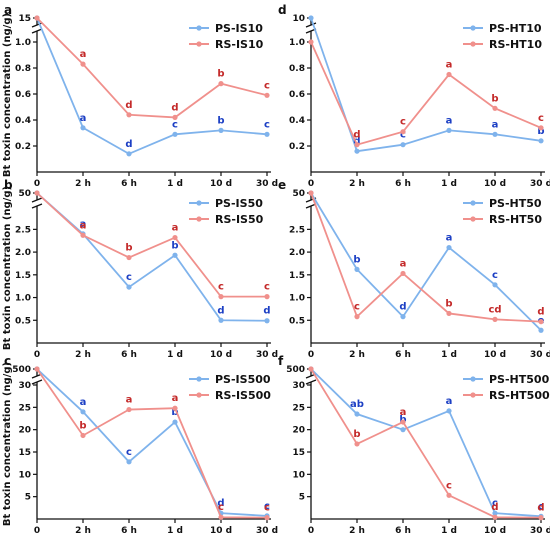 The height and width of the screenshot is (542, 550). What do you see at coordinates (426, 84) in the screenshot?
I see `series-PS-HT10: d c a a b` at bounding box center [426, 84].